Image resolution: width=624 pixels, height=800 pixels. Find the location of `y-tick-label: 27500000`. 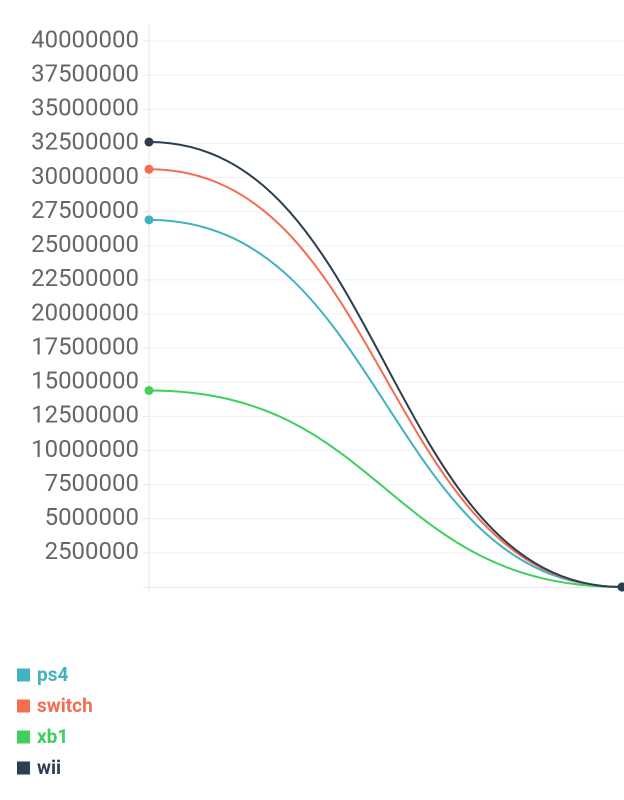

y-tick-label: 27500000 is located at coordinates (85, 210).